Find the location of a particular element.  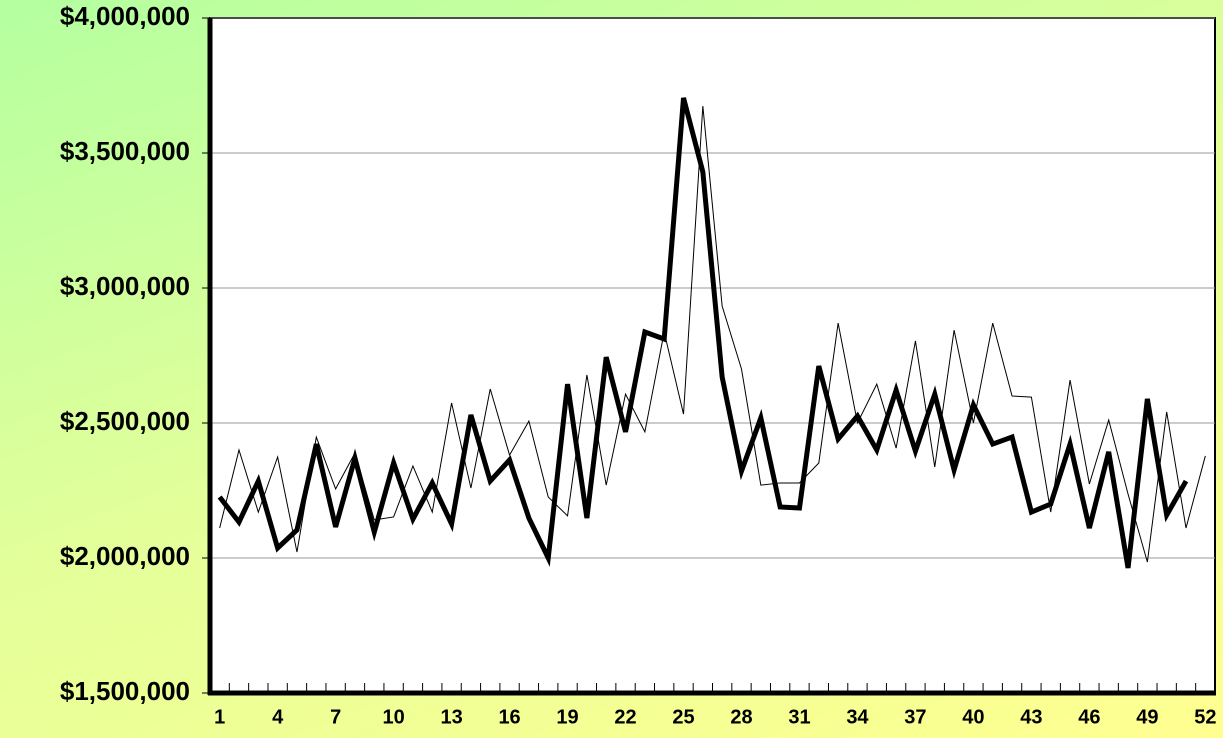

x-tick-label: 46 is located at coordinates (1089, 717).